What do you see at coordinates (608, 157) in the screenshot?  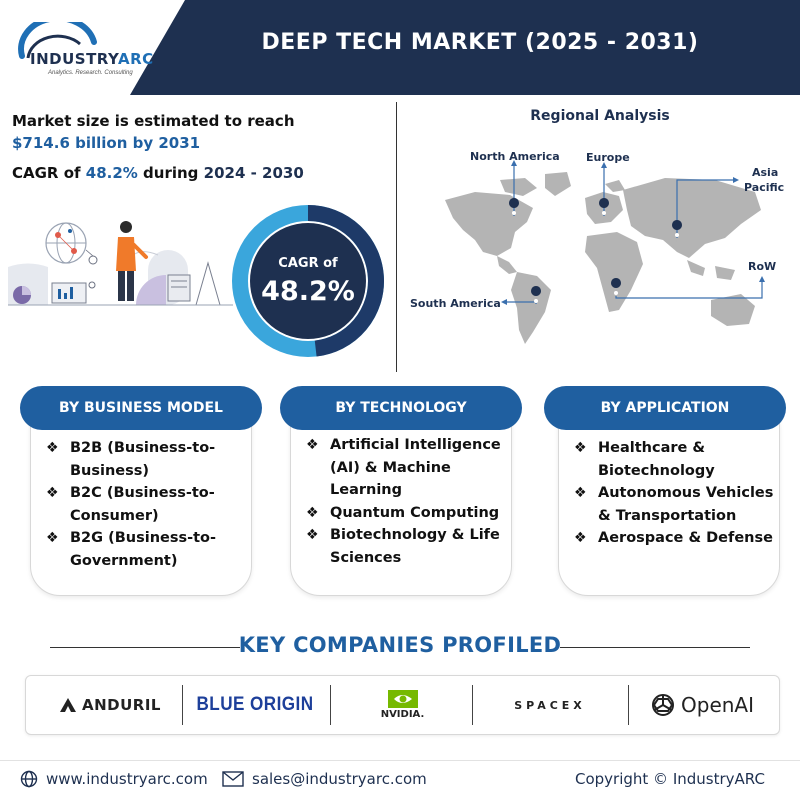 I see `region-label-europe: Europe` at bounding box center [608, 157].